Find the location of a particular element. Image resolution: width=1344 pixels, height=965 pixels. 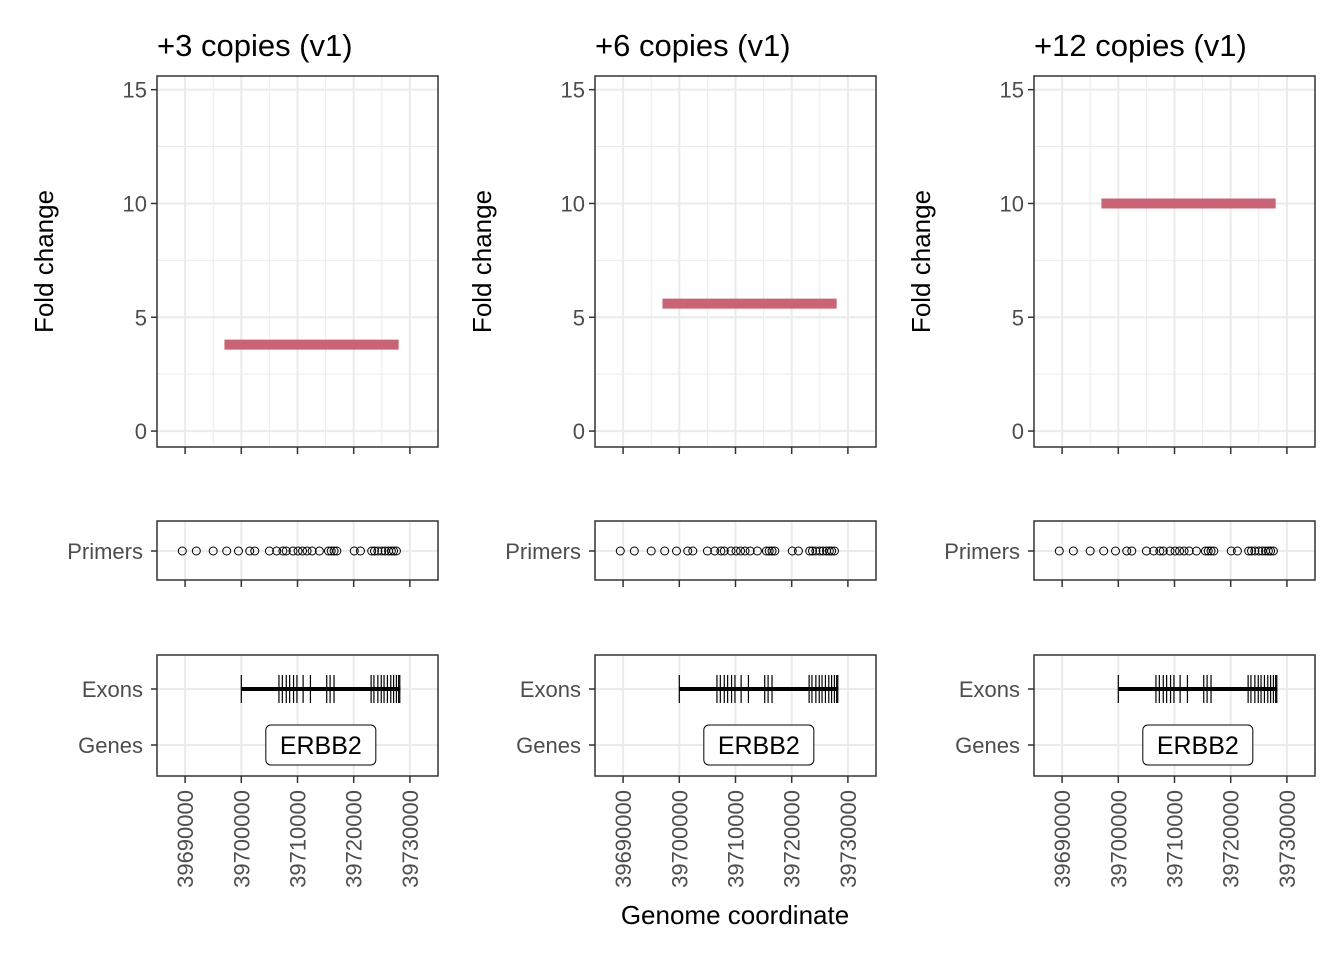

panel-title: +6 copies (v1) is located at coordinates (693, 45).